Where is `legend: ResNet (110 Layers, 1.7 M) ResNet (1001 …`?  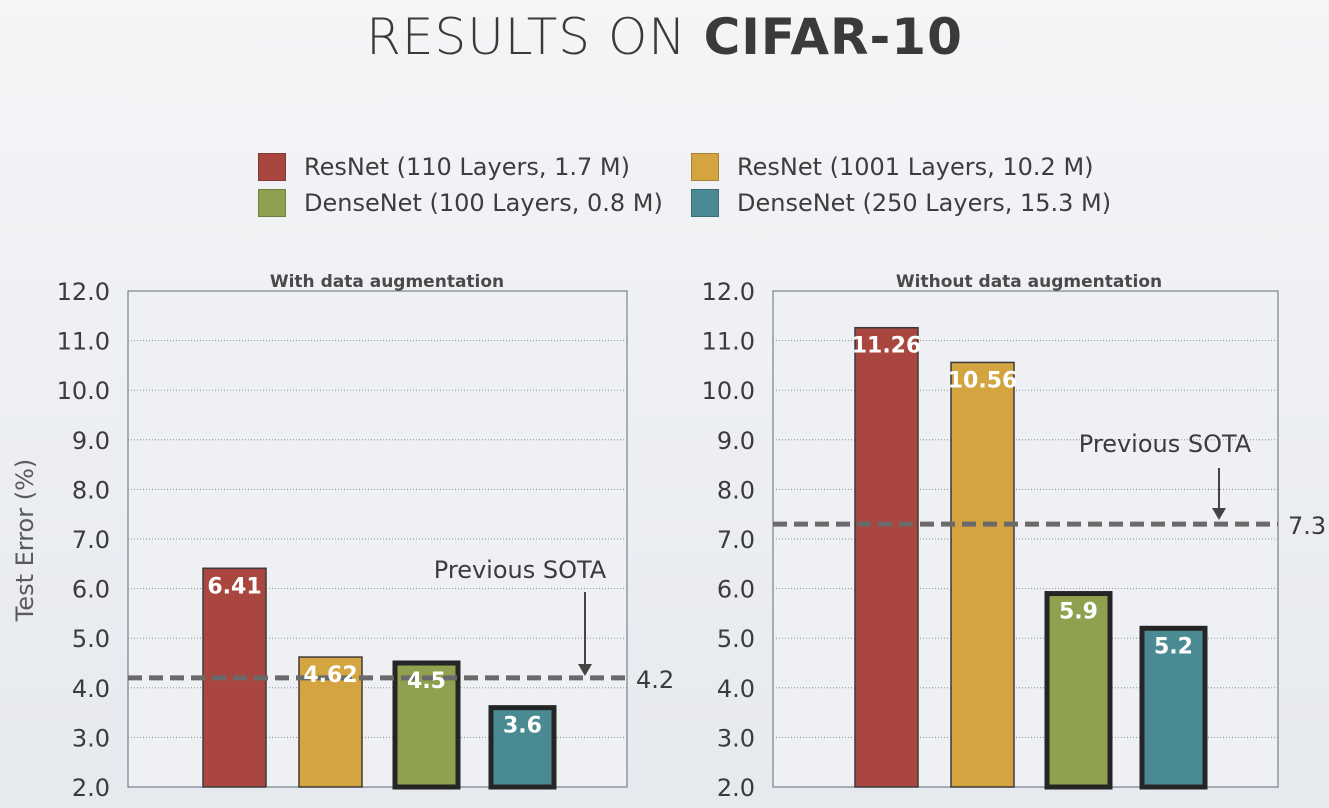
legend: ResNet (110 Layers, 1.7 M) ResNet (1001 … is located at coordinates (708, 190).